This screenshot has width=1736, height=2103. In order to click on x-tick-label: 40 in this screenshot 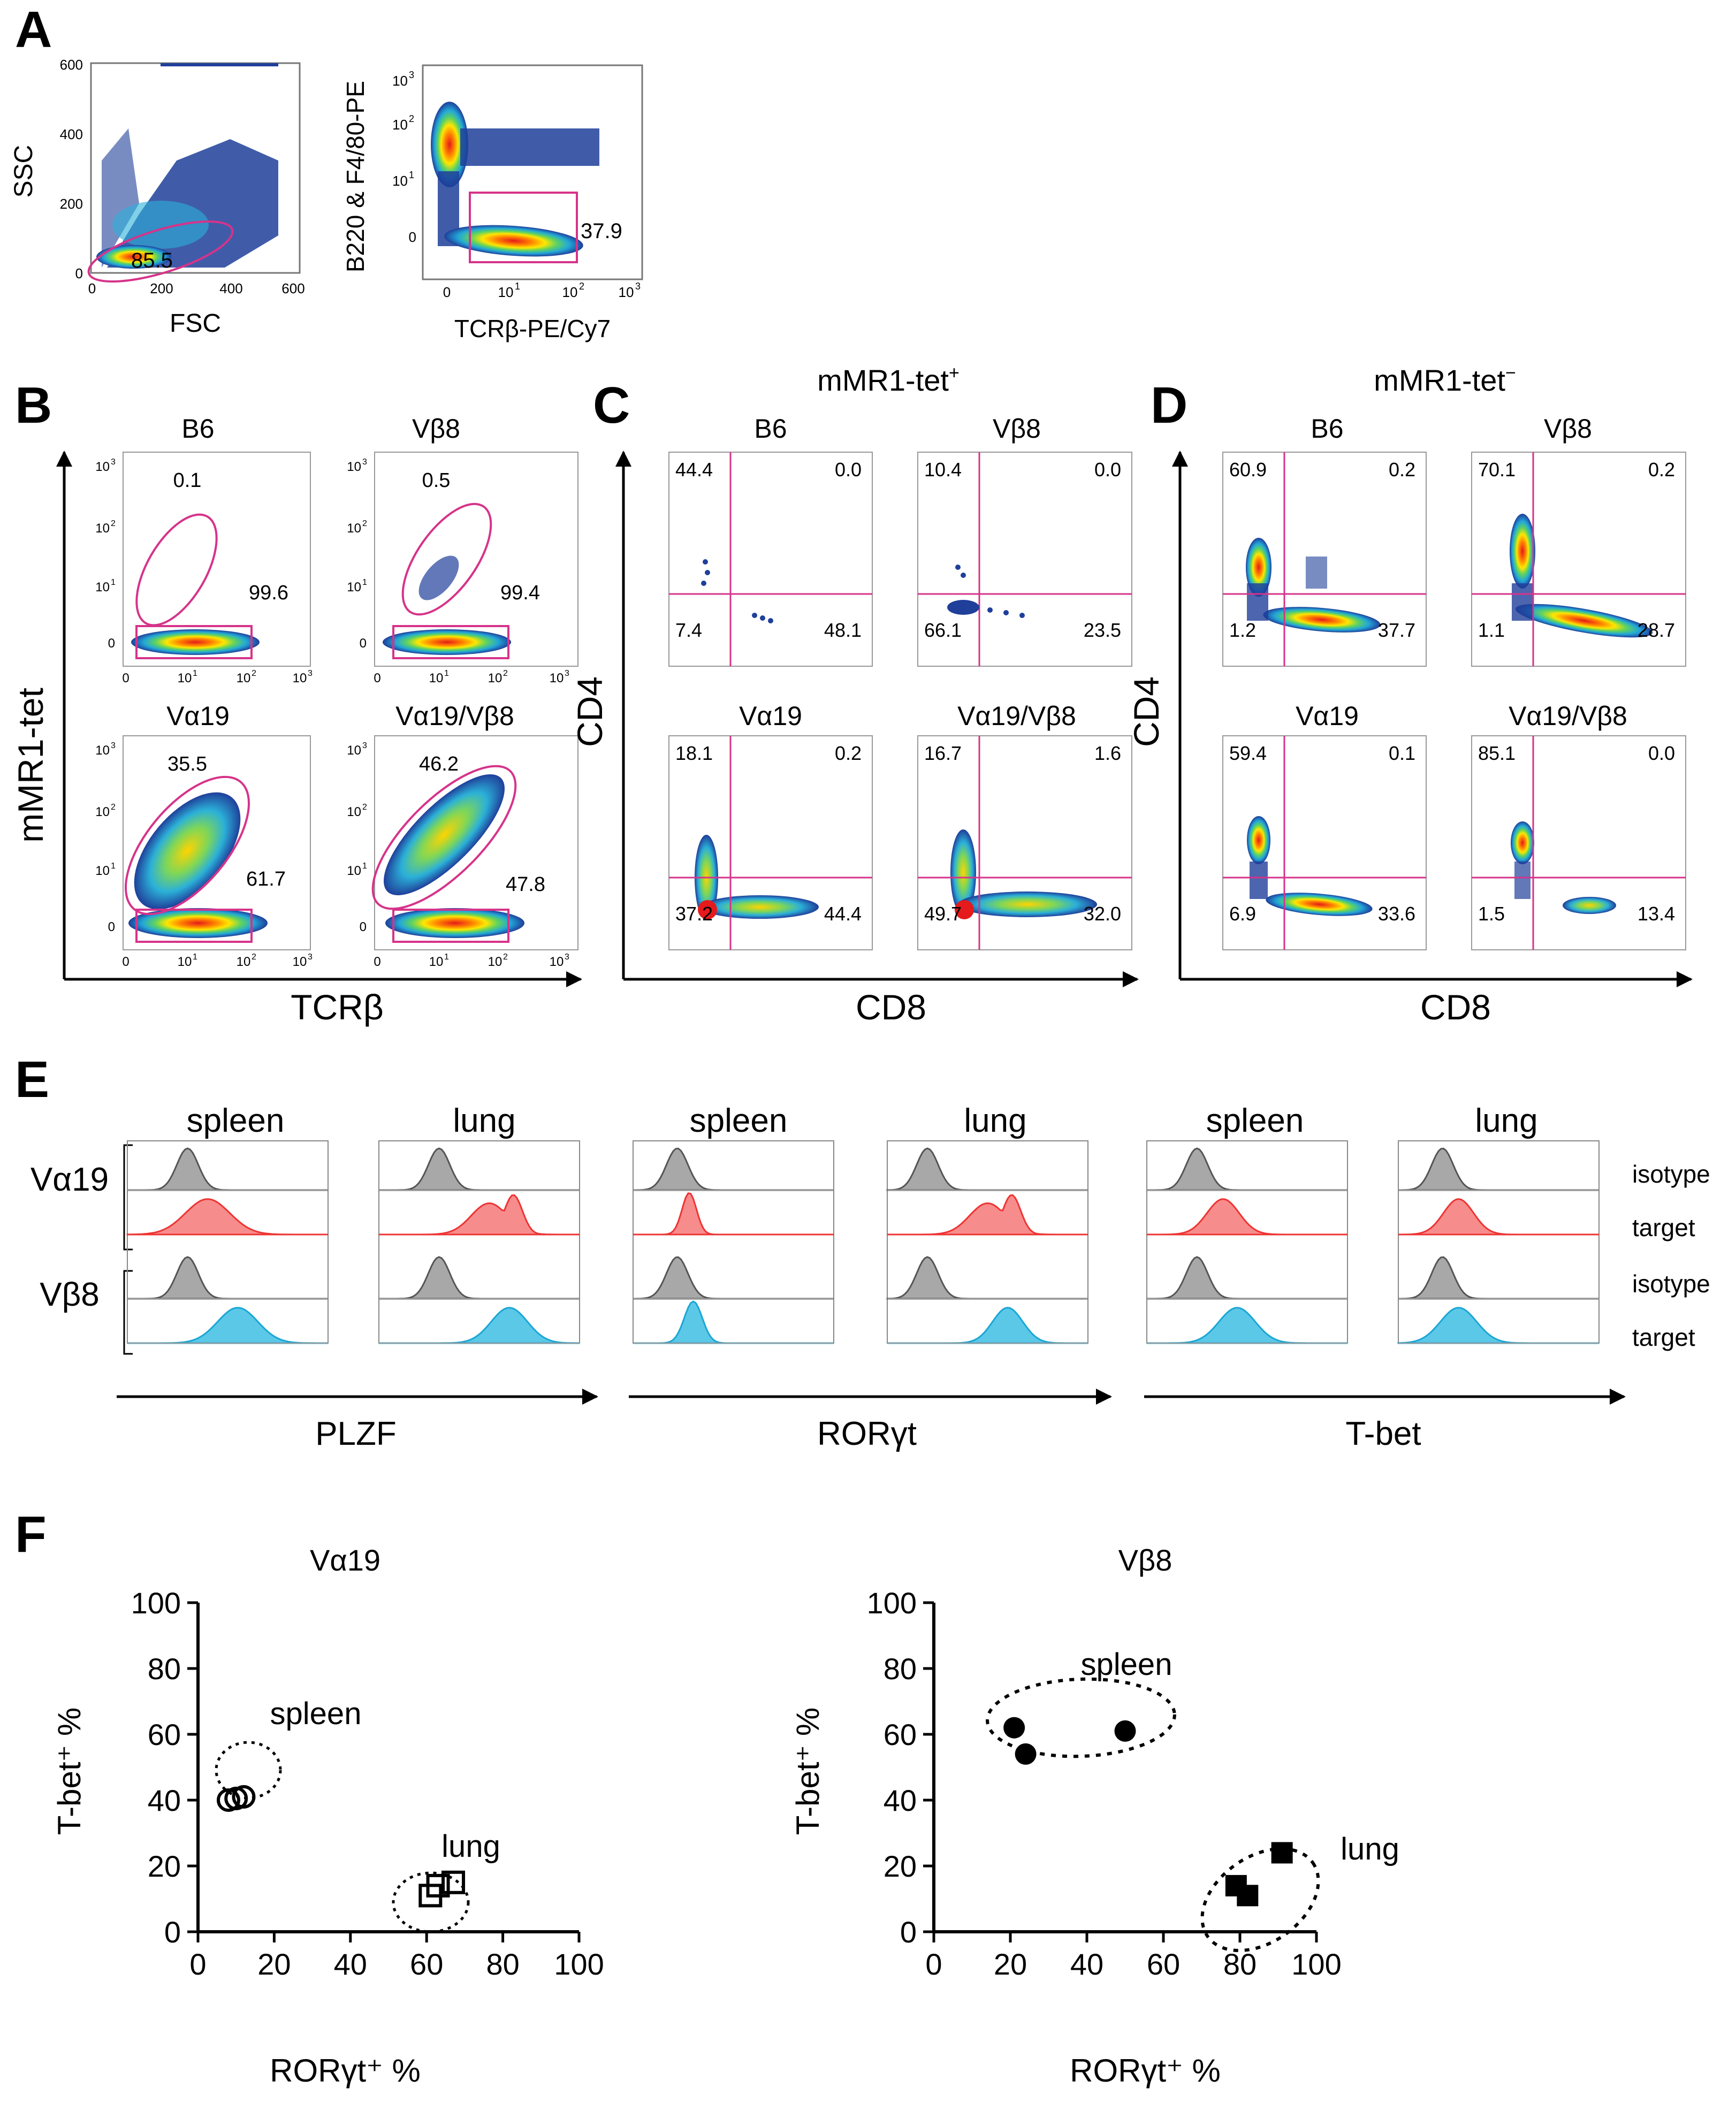, I will do `click(1086, 1964)`.